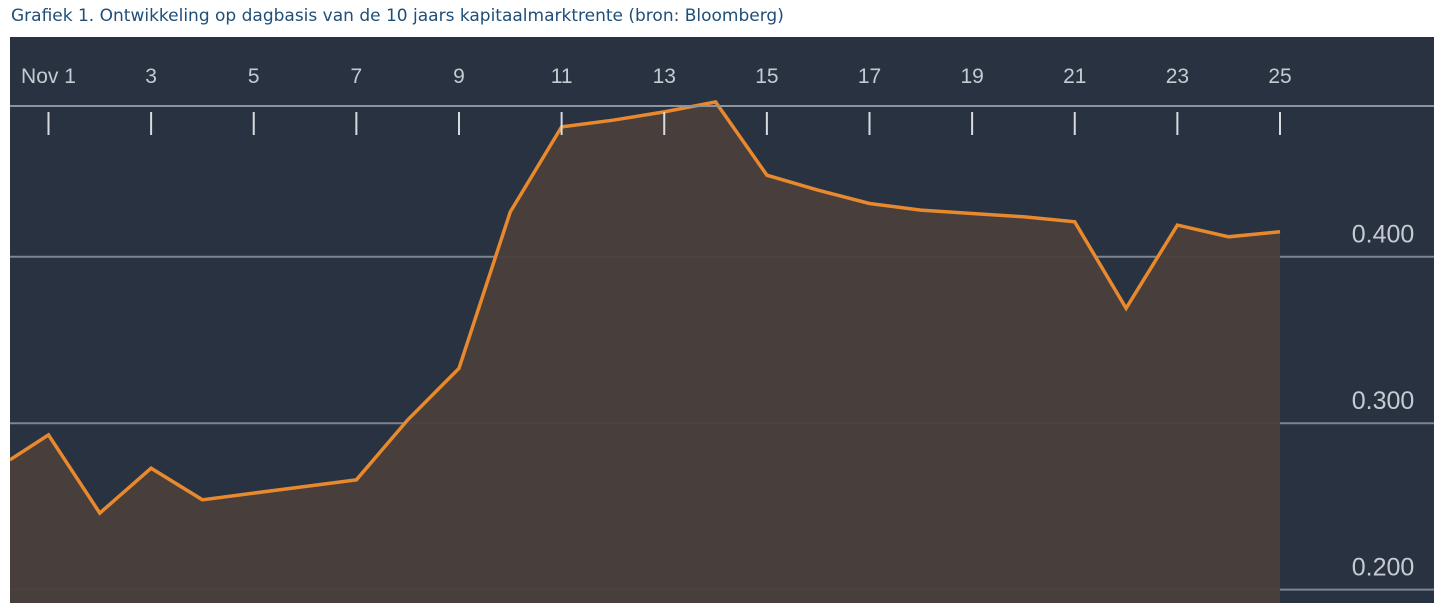  What do you see at coordinates (562, 76) in the screenshot?
I see `x-tick-label: 11` at bounding box center [562, 76].